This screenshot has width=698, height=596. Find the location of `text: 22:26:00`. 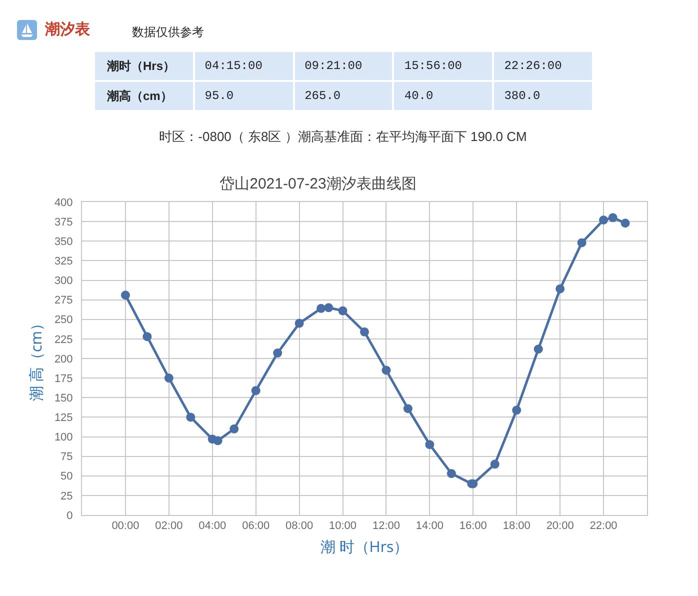

text: 22:26:00 is located at coordinates (543, 66).